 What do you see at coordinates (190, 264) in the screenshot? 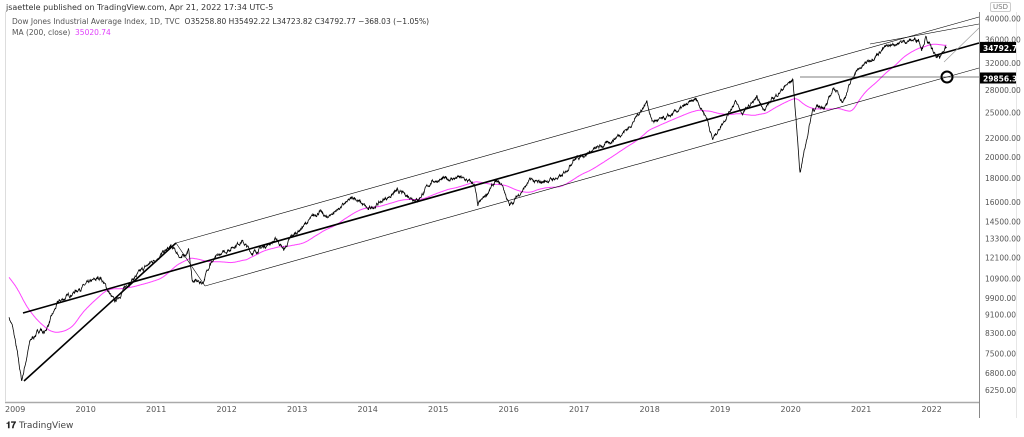
I see `channel-connector` at bounding box center [190, 264].